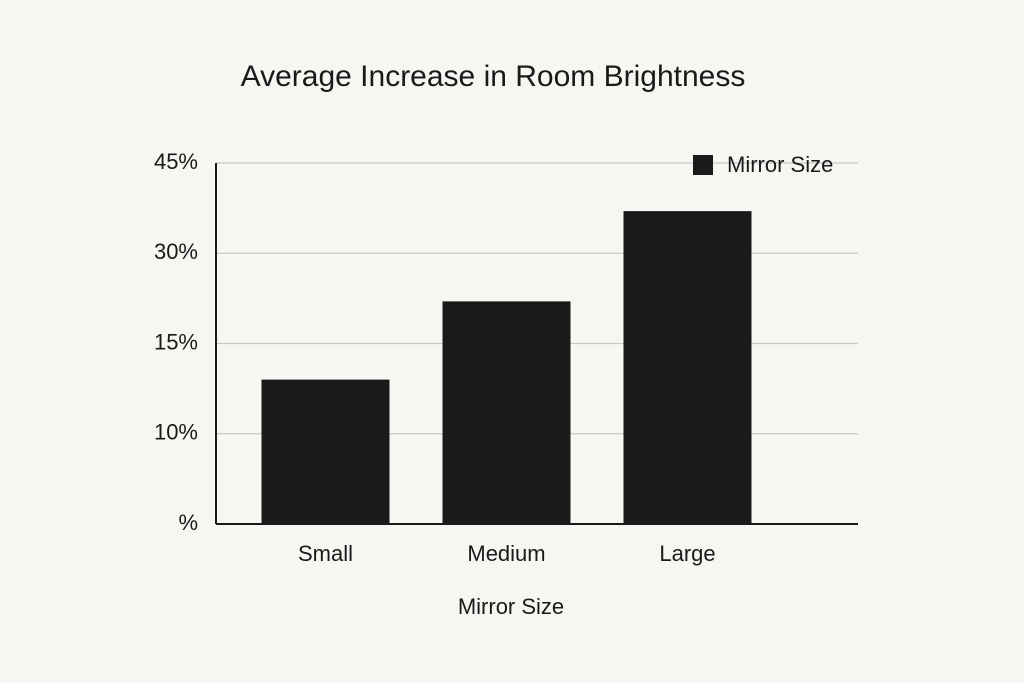 This screenshot has height=683, width=1024. What do you see at coordinates (780, 164) in the screenshot?
I see `legend-label: Mirror Size` at bounding box center [780, 164].